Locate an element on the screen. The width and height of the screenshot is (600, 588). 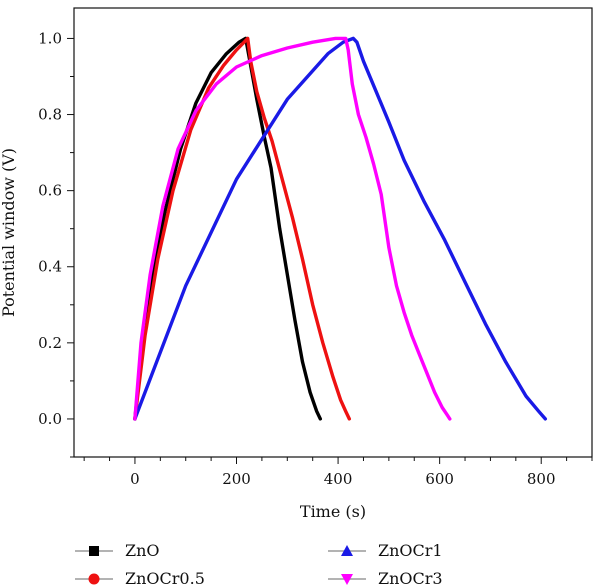
y-tick-label: 0.2 is located at coordinates (50, 343).